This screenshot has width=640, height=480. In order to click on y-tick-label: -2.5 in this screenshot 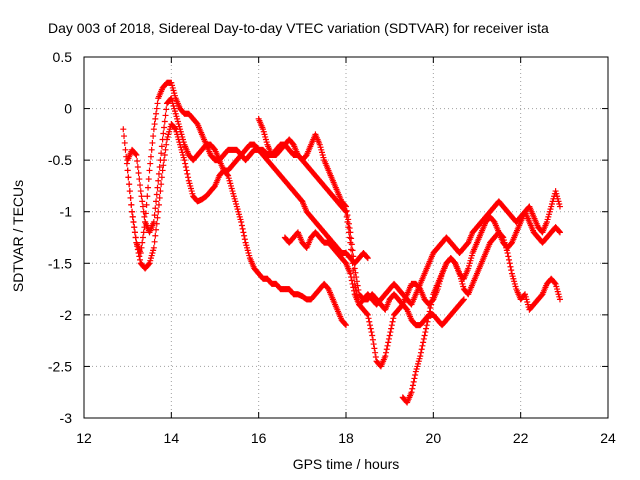, I will do `click(60, 366)`.